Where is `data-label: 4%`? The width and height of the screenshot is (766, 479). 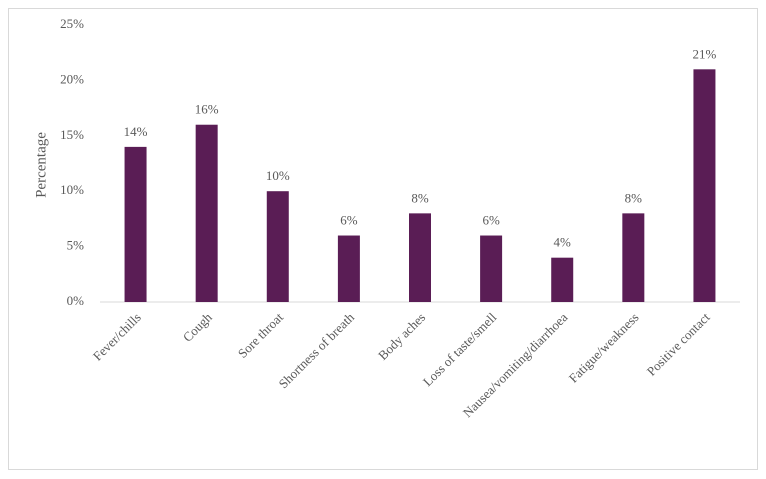 data-label: 4% is located at coordinates (563, 242).